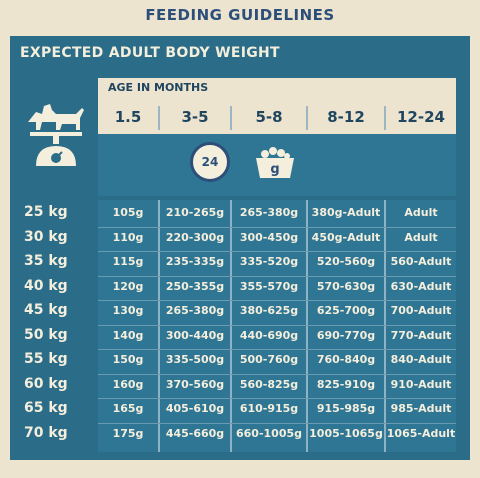  I want to click on table-cell: 165g, so click(128, 408).